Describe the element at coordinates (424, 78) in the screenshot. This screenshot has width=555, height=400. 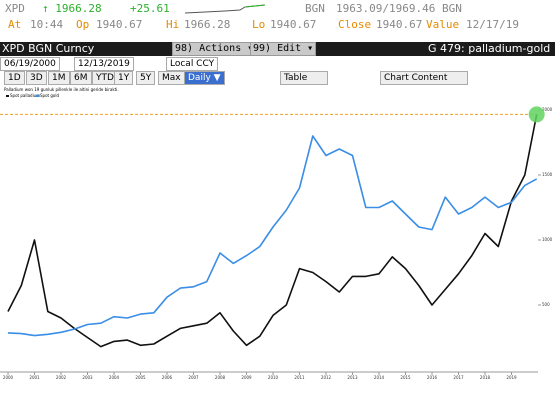
I see `chart-content-button: Chart Content` at that location.